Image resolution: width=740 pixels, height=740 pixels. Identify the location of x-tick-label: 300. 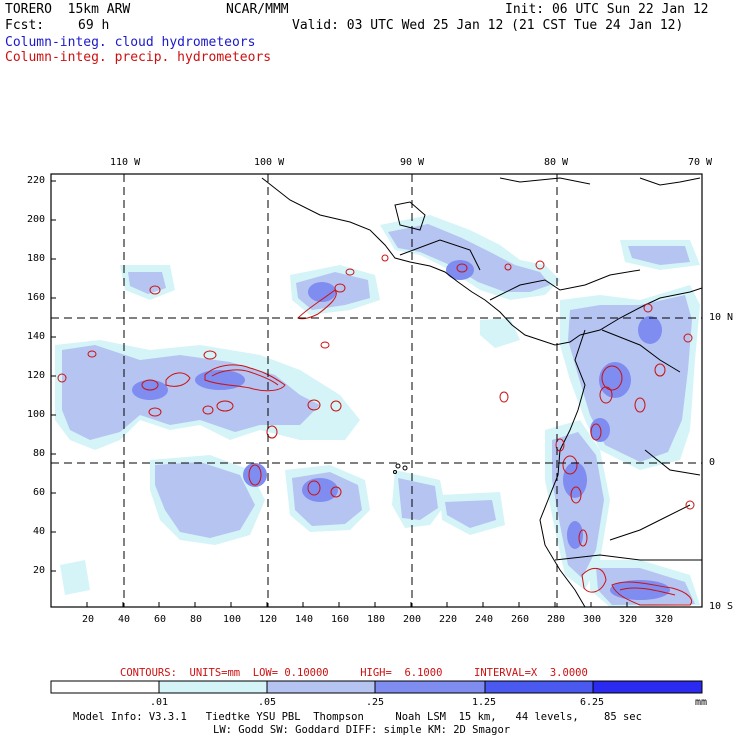
(592, 619).